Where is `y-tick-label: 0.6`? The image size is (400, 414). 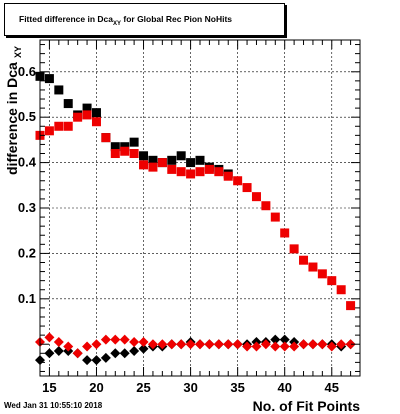 y-tick-label: 0.6 is located at coordinates (27, 71).